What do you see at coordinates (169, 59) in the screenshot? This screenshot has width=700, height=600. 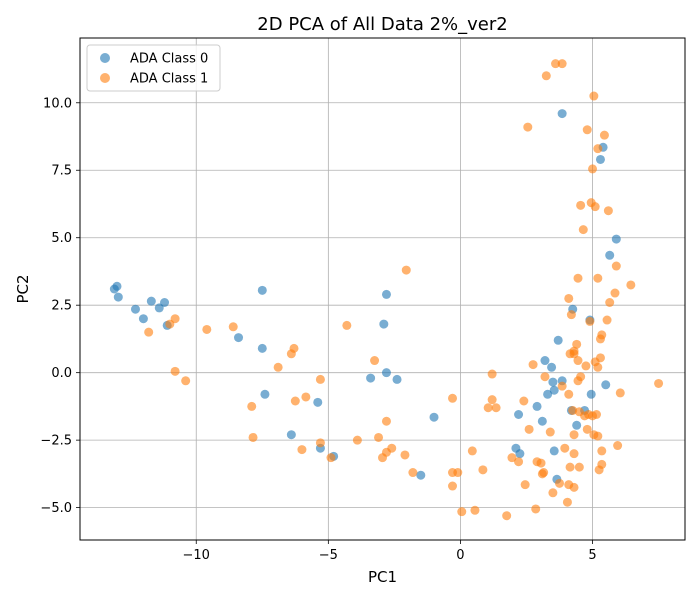 I see `legend-label-class-0: ADA Class 0` at bounding box center [169, 59].